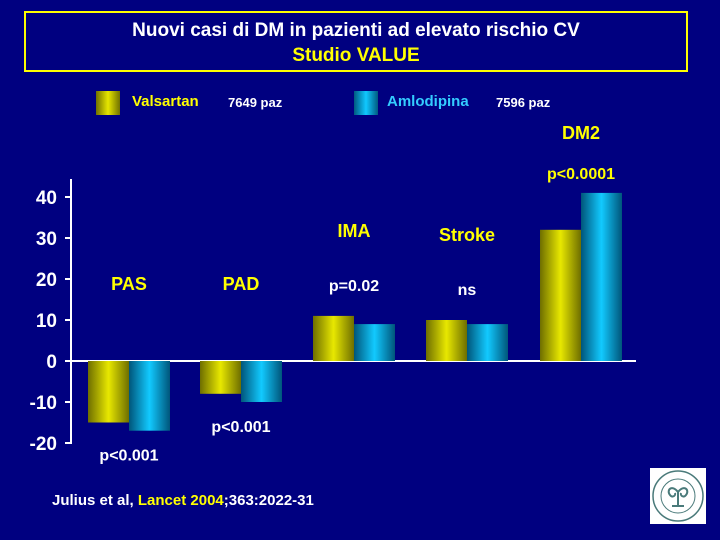  What do you see at coordinates (523, 102) in the screenshot?
I see `legend-count-amlodipina: 7596 paz` at bounding box center [523, 102].